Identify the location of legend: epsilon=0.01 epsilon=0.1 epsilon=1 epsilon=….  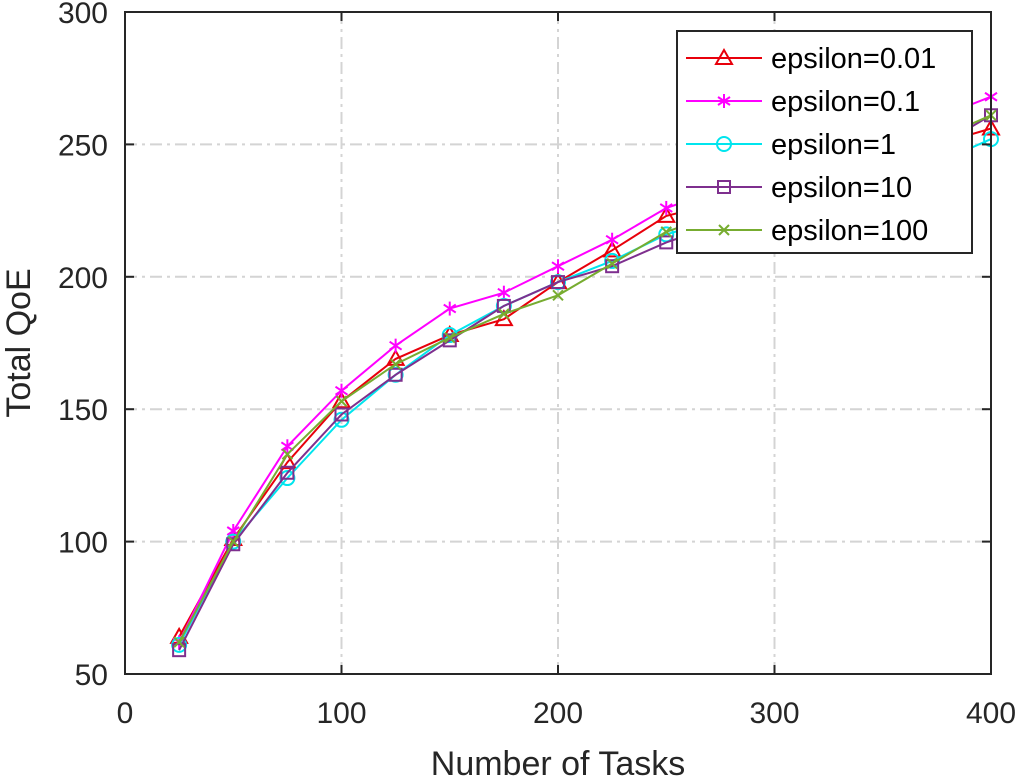
(824, 142).